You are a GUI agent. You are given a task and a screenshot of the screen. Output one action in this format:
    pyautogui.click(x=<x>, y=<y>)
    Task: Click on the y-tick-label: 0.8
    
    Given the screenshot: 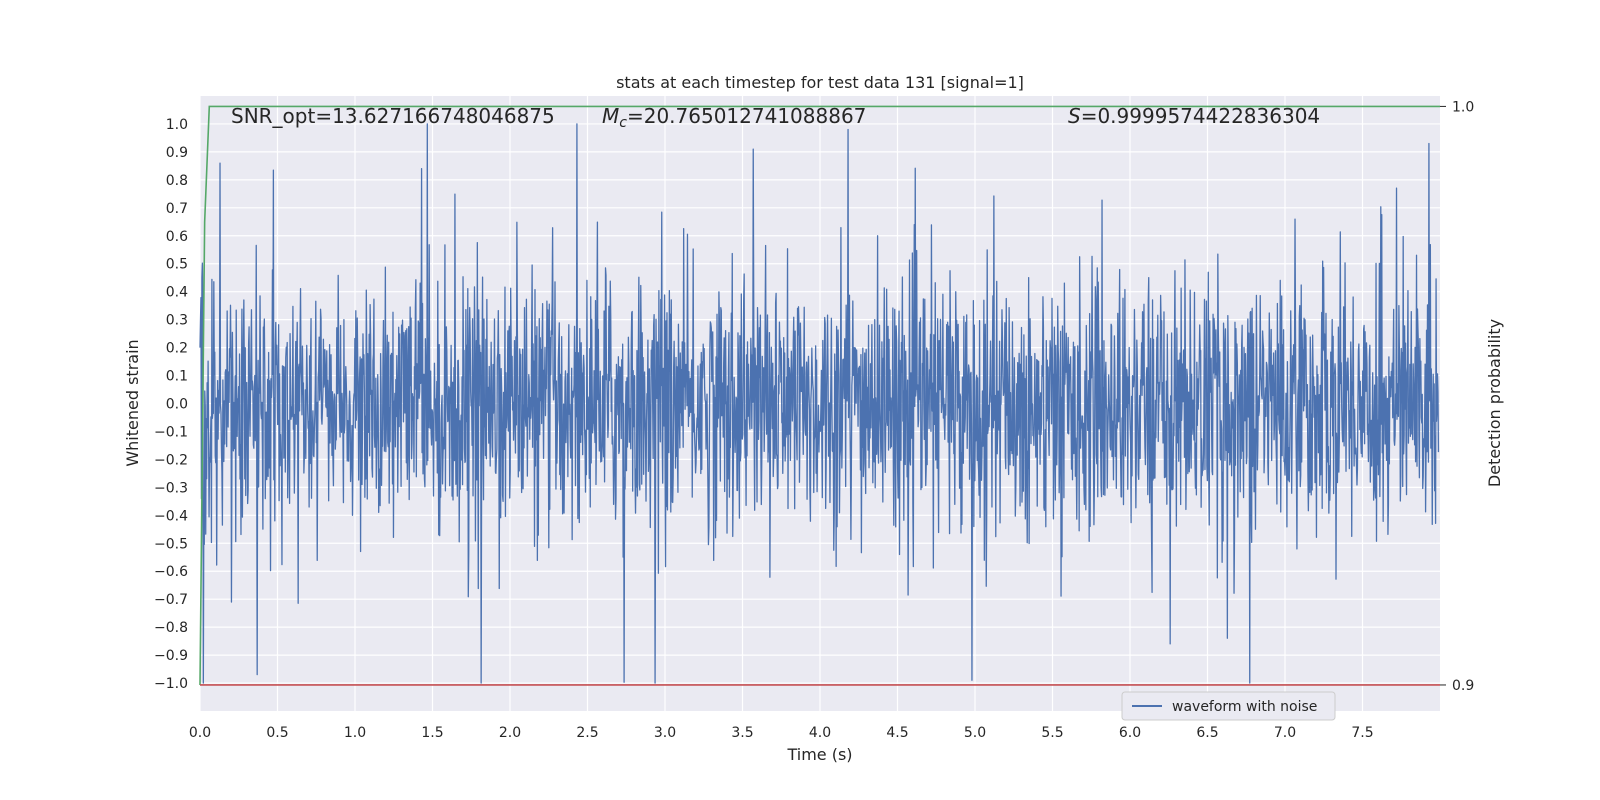 What is the action you would take?
    pyautogui.click(x=177, y=181)
    